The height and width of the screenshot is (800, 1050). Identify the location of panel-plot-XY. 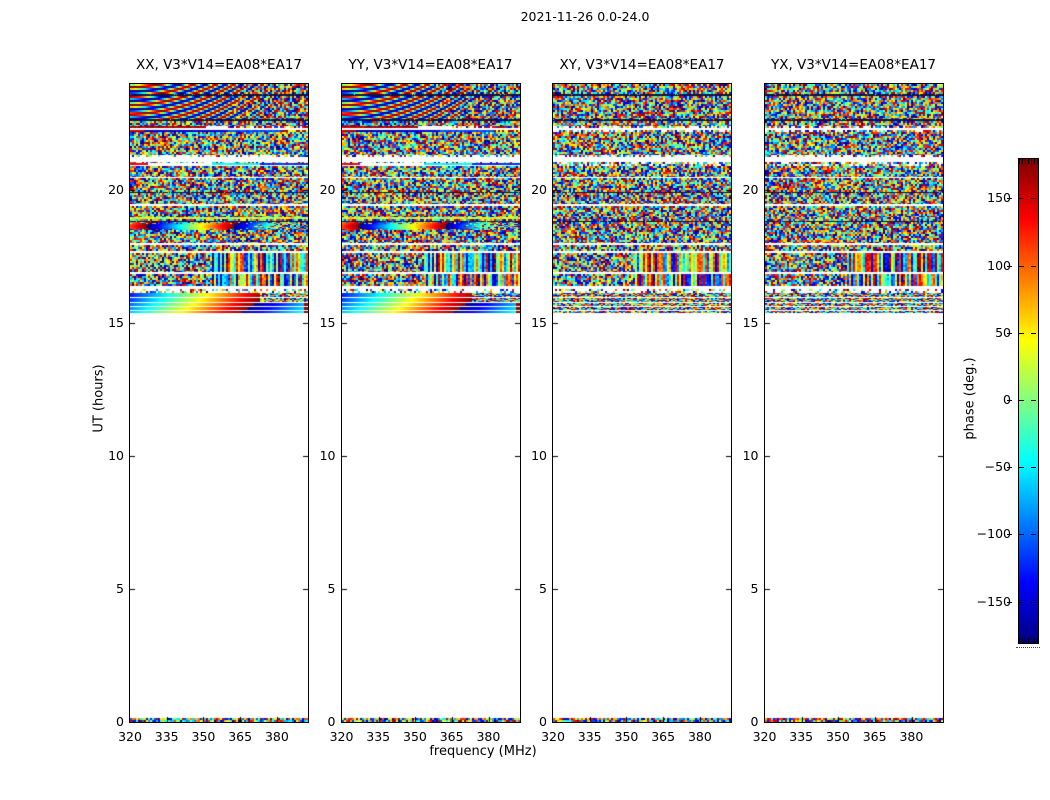
(642, 403).